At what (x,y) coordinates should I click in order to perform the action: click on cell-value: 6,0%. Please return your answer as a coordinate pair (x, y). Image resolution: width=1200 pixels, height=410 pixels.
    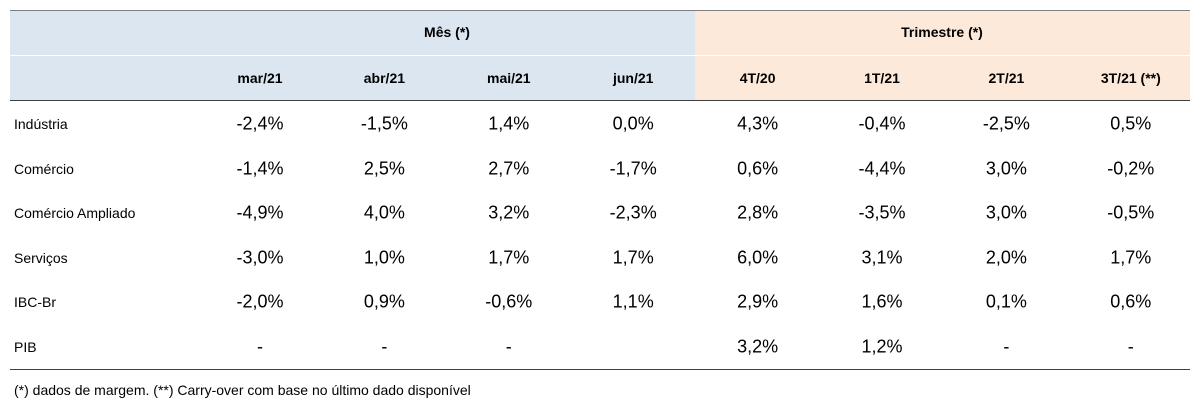
    Looking at the image, I should click on (758, 257).